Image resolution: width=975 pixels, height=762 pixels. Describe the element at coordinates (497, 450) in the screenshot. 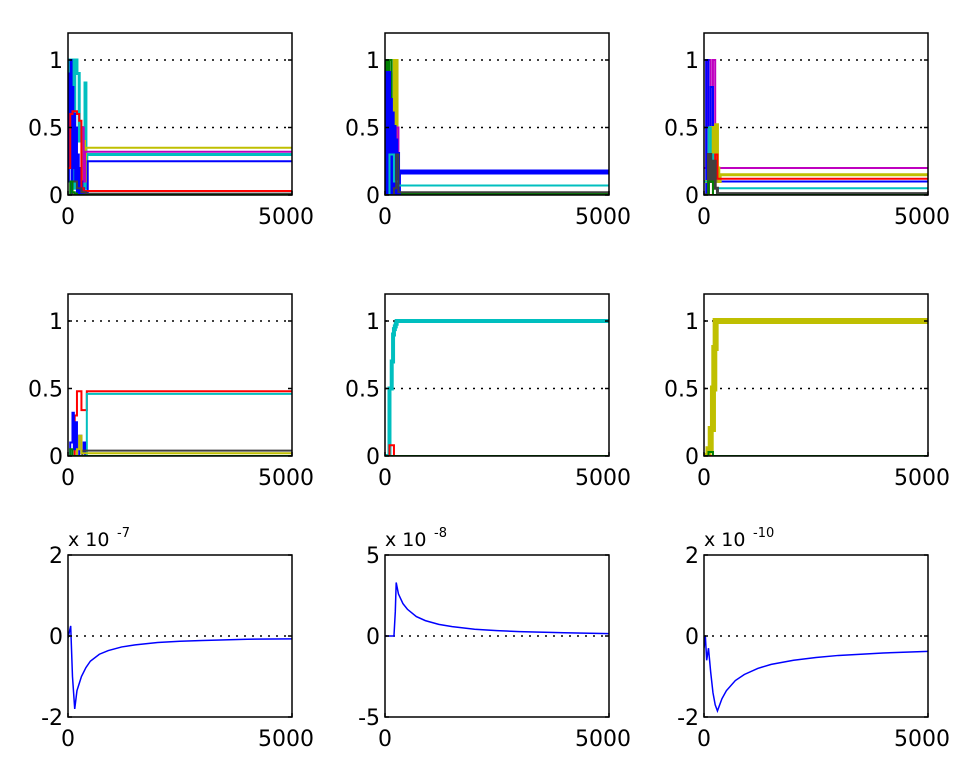

I see `series-line-red` at that location.